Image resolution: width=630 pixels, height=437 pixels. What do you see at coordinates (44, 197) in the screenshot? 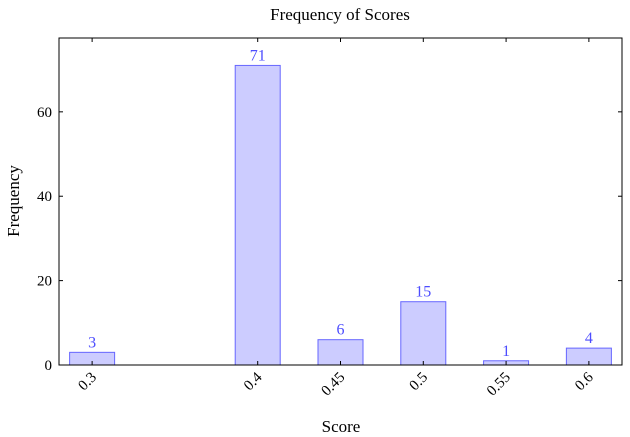
I see `y-tick-label: 40` at bounding box center [44, 197].